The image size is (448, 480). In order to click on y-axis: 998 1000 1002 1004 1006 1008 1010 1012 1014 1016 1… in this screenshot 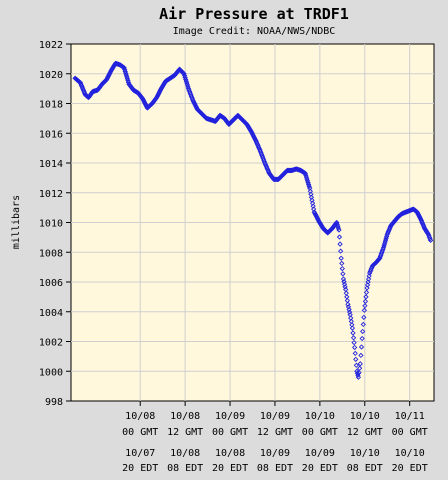, I will do `click(55, 224)`.